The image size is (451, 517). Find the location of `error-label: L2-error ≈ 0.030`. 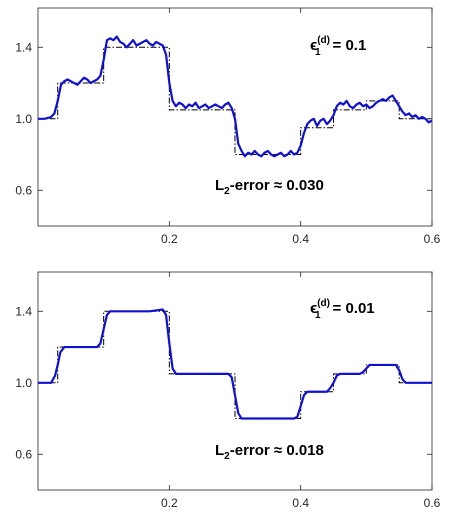

error-label: L2-error ≈ 0.030 is located at coordinates (269, 187).